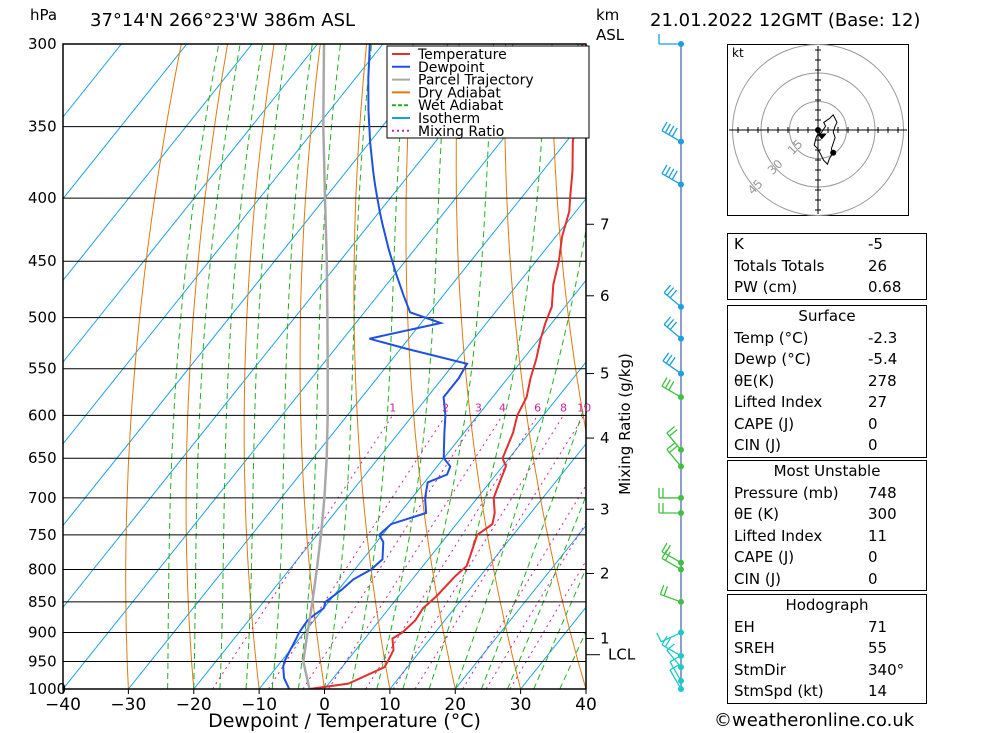  Describe the element at coordinates (779, 691) in the screenshot. I see `row-label: StmSpd (kt)` at that location.